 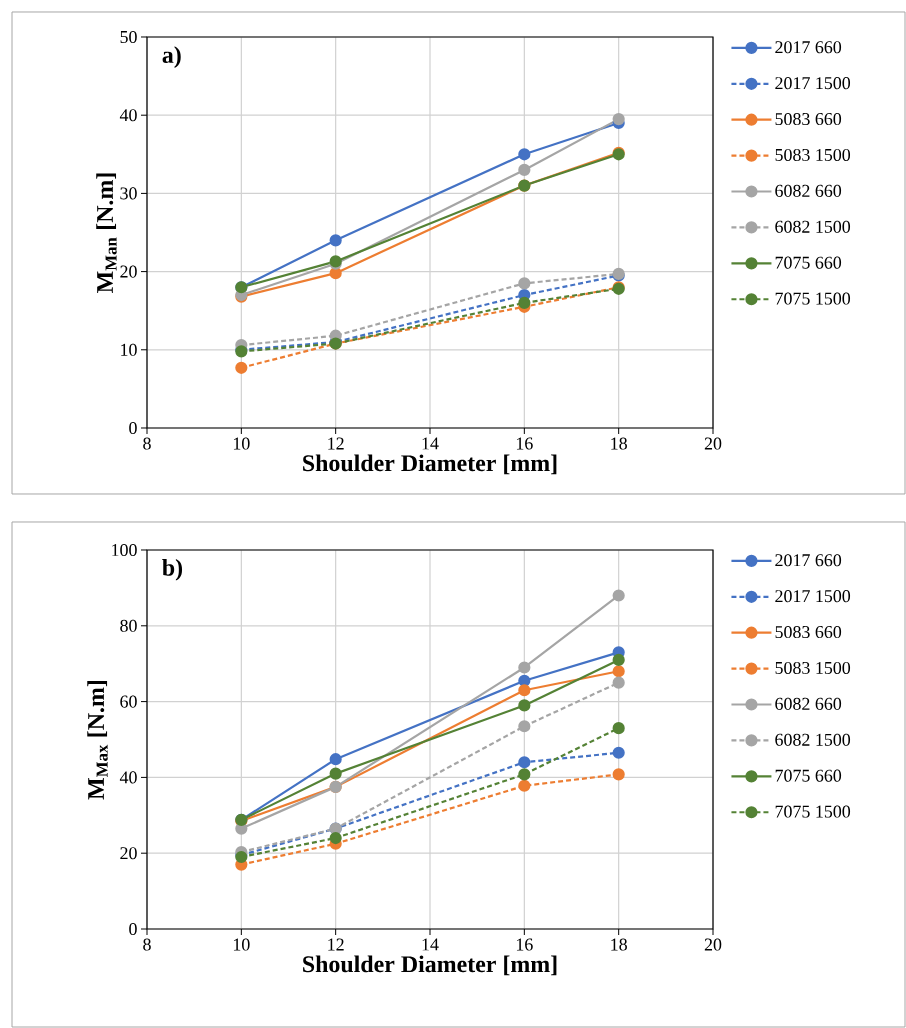 I want to click on y-tick-label: 50, so click(x=128, y=37).